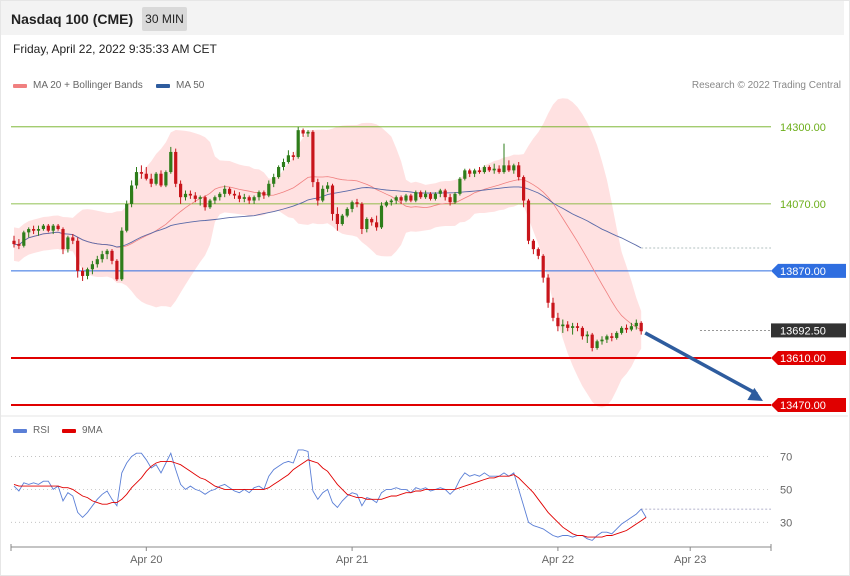  Describe the element at coordinates (766, 85) in the screenshot. I see `research-credit: Research © 2022 Trading Central` at that location.